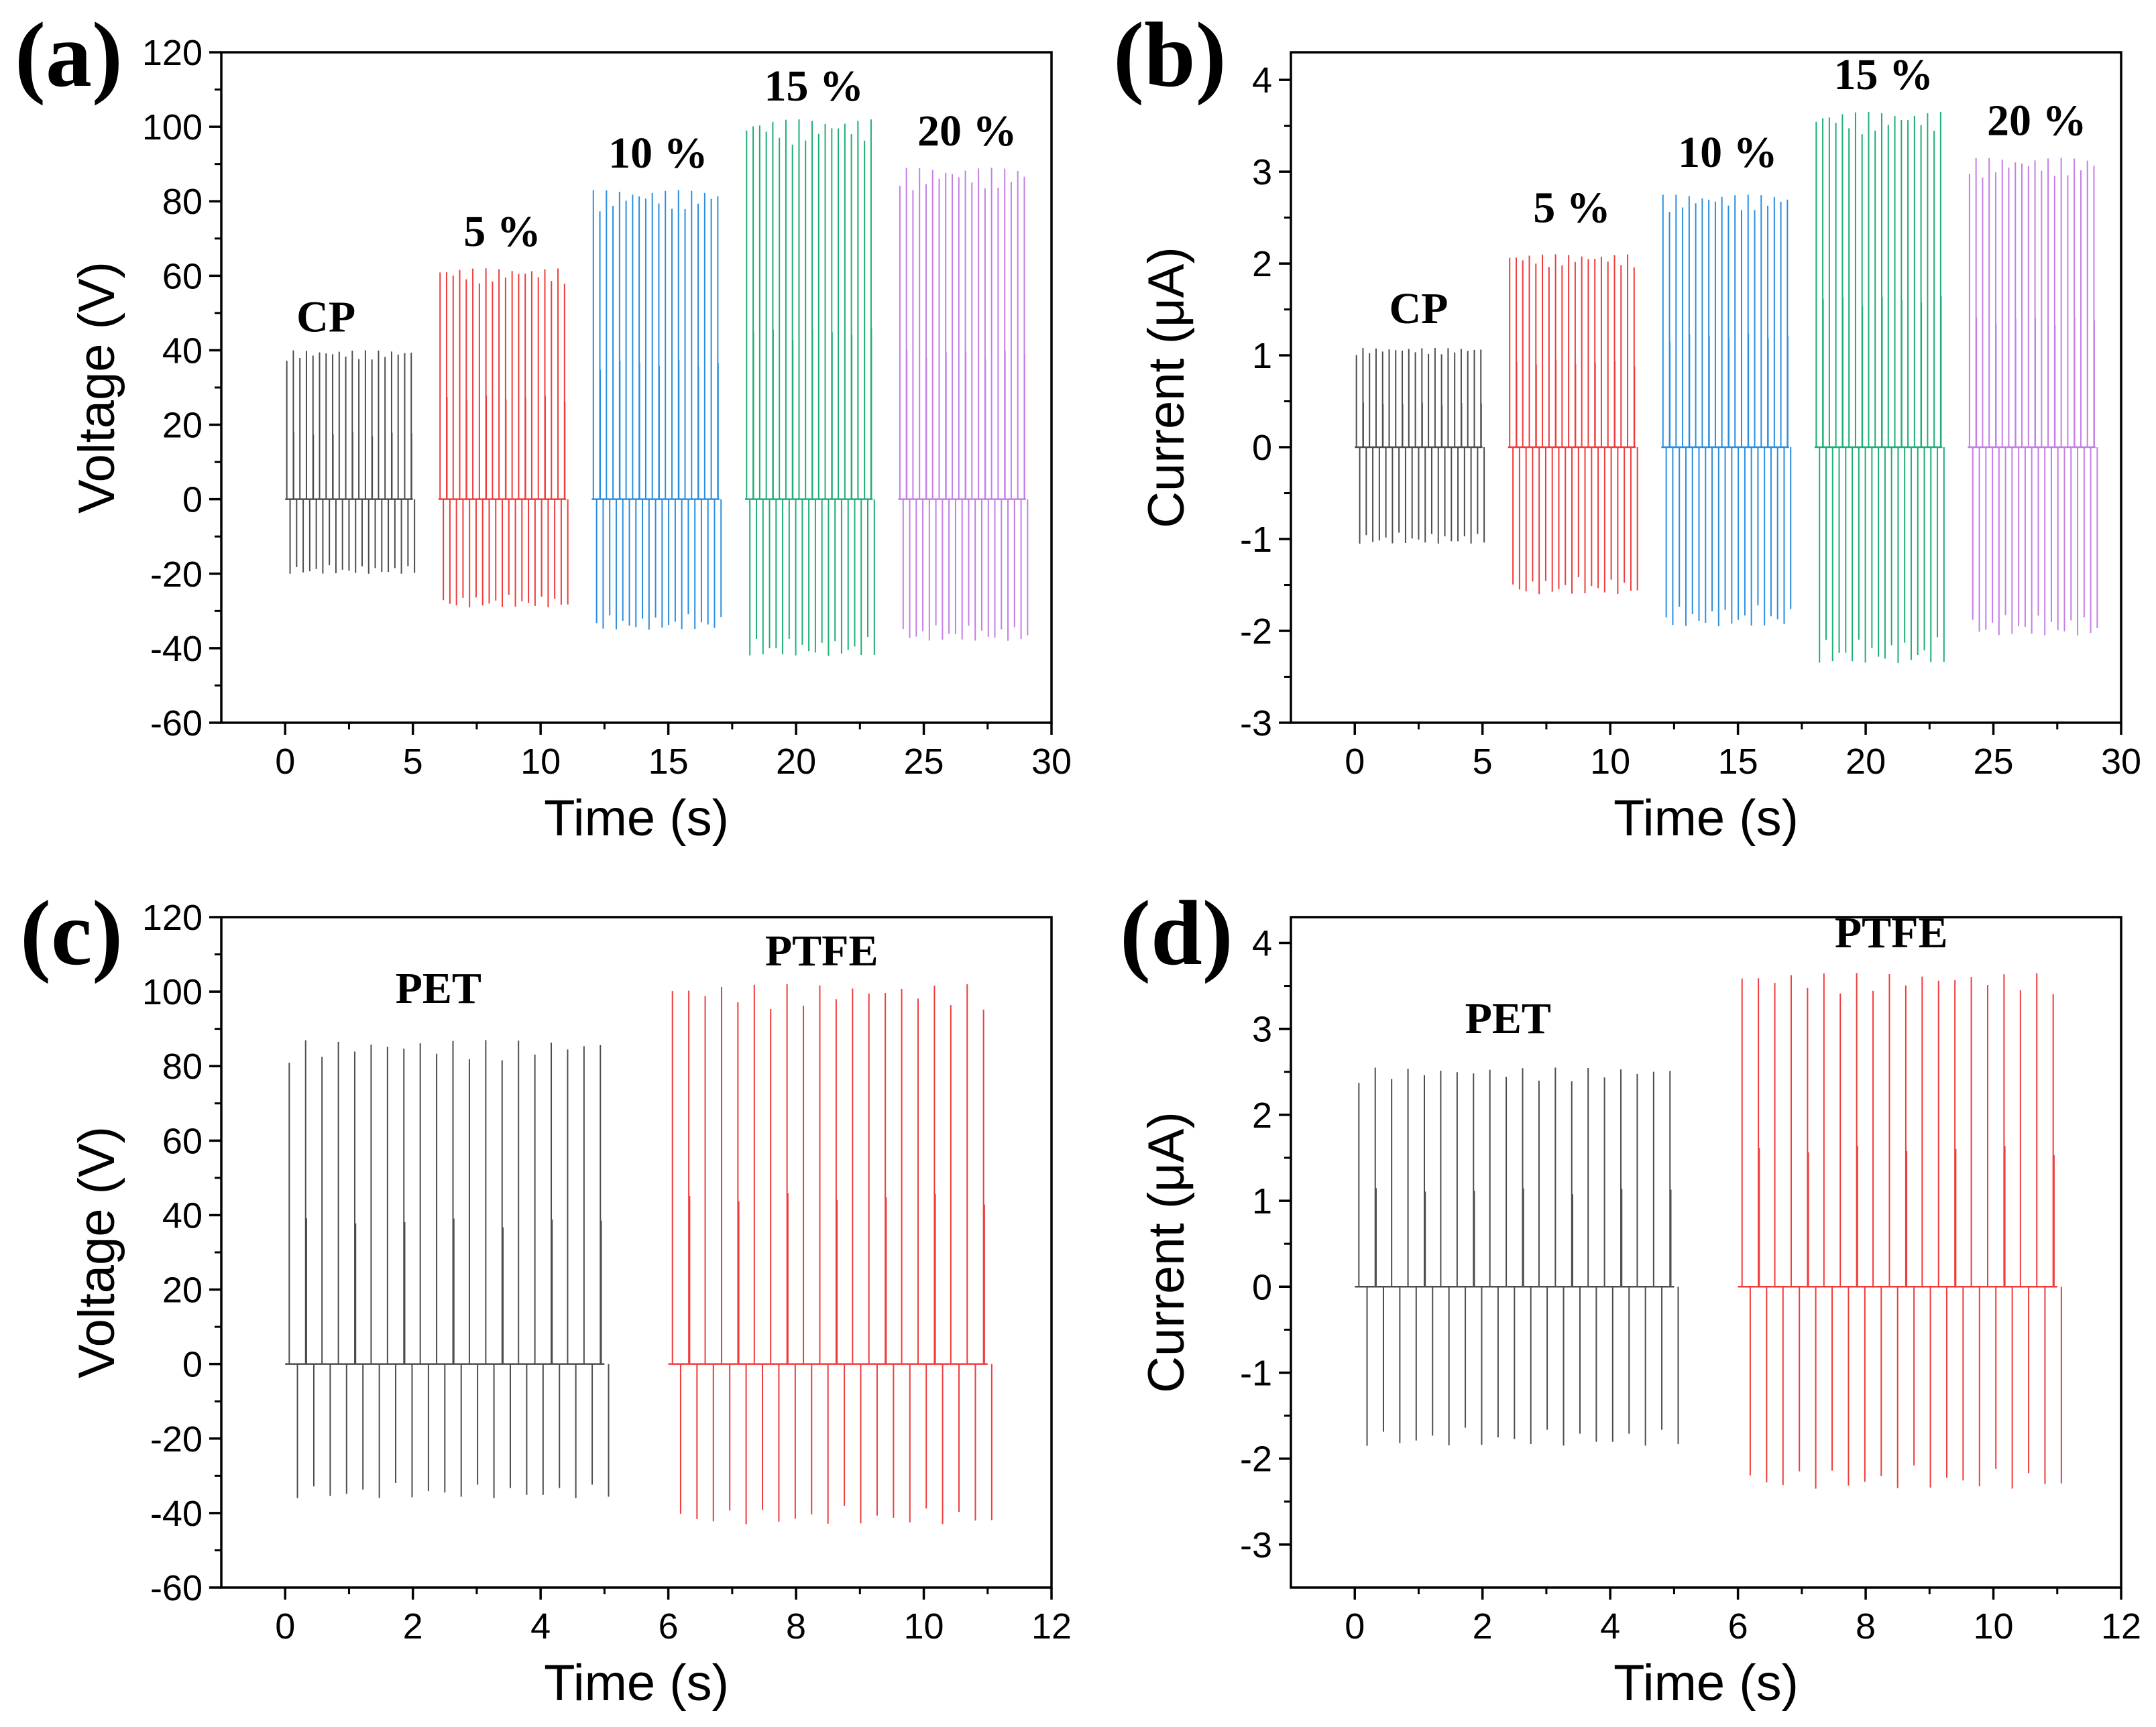  Describe the element at coordinates (1256, 1545) in the screenshot. I see `y-tick-label: -3` at that location.